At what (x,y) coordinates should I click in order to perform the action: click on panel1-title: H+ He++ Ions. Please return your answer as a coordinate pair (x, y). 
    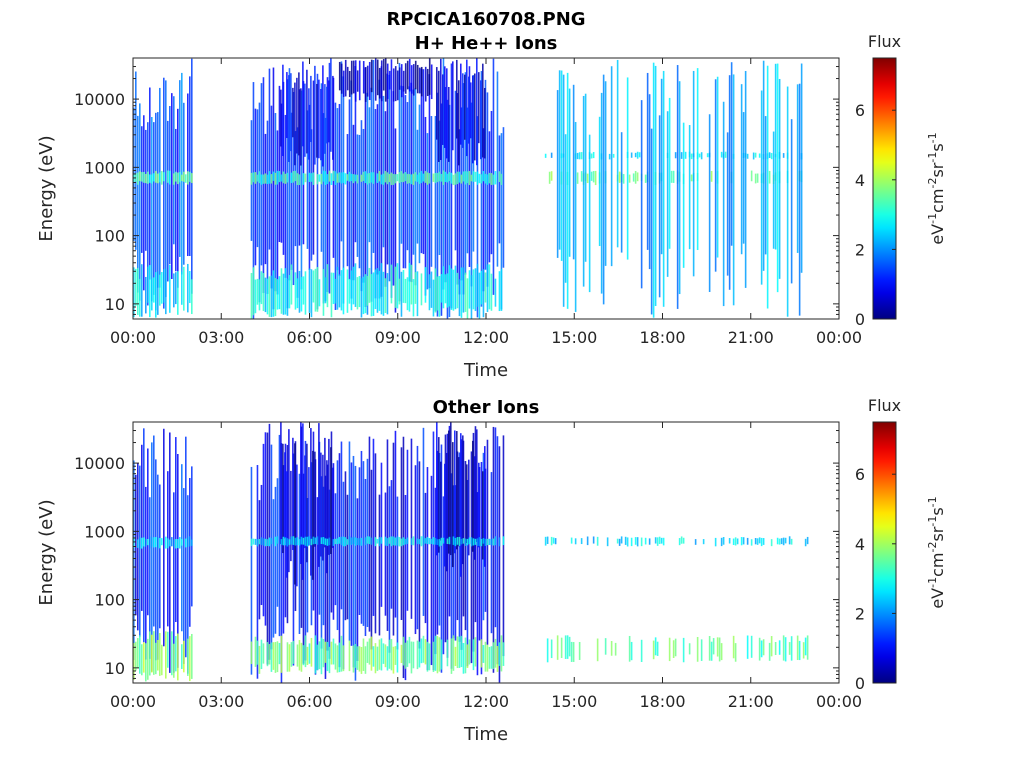
    Looking at the image, I should click on (486, 43).